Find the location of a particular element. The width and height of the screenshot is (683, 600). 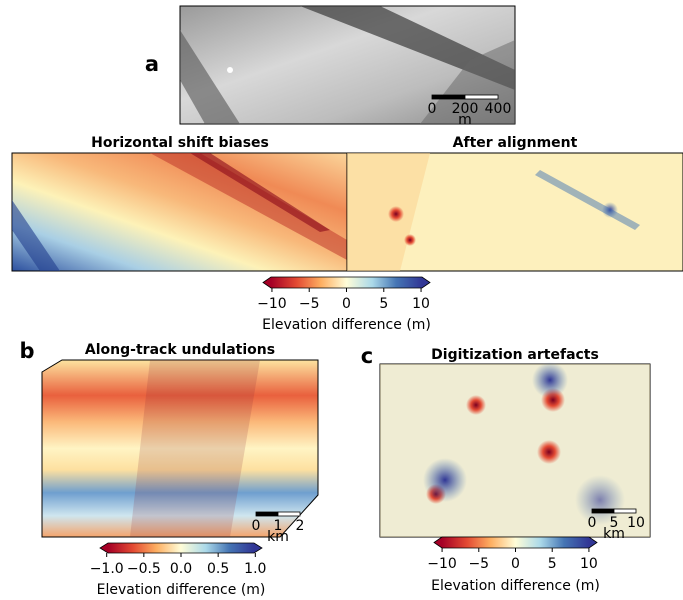

scale-bar-label: 200 is located at coordinates (465, 109).